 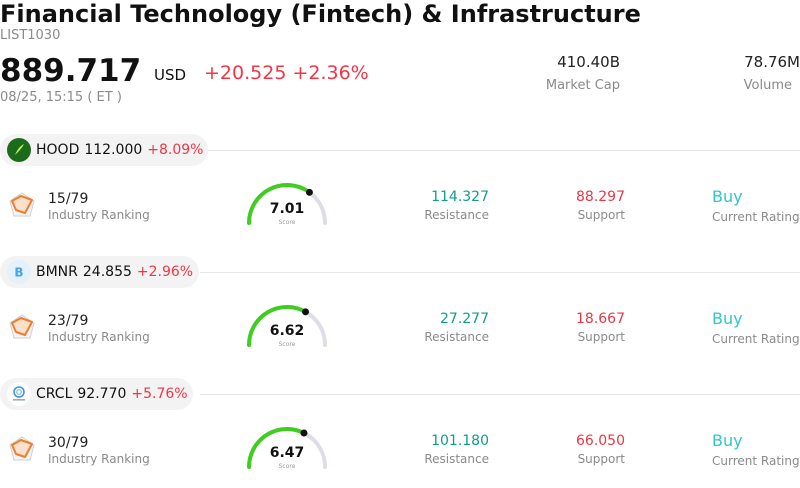 What do you see at coordinates (58, 150) in the screenshot?
I see `stock-ticker: HOOD` at bounding box center [58, 150].